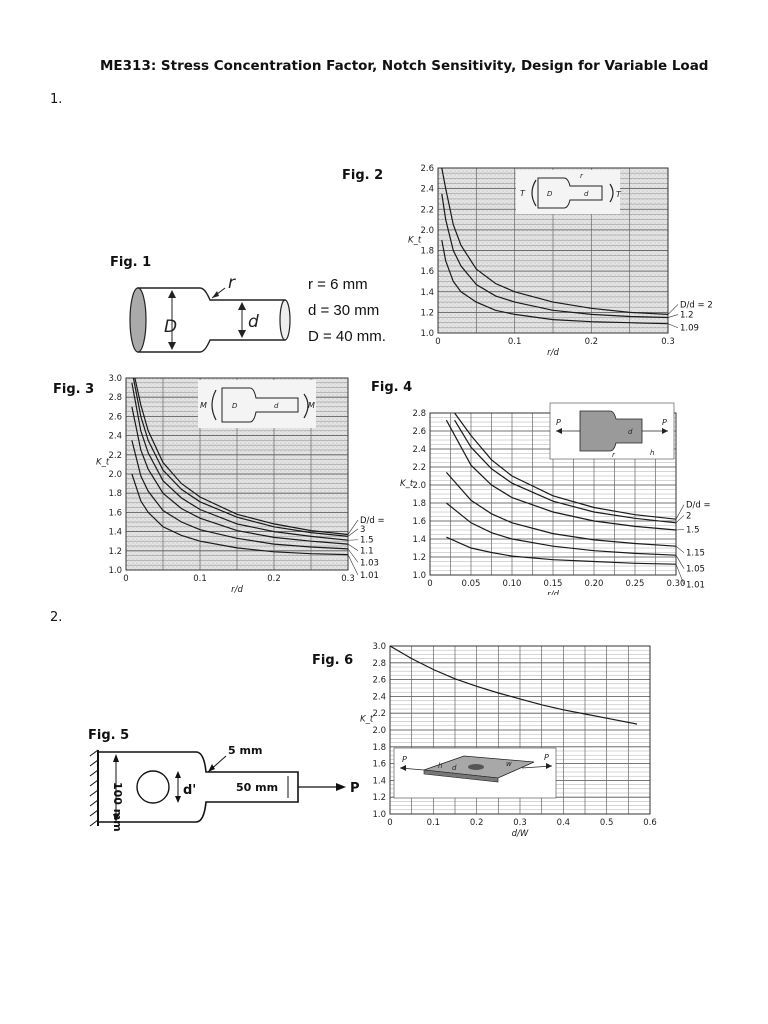  What do you see at coordinates (555, 241) in the screenshot?
I see `fig2-series-line` at bounding box center [555, 241].